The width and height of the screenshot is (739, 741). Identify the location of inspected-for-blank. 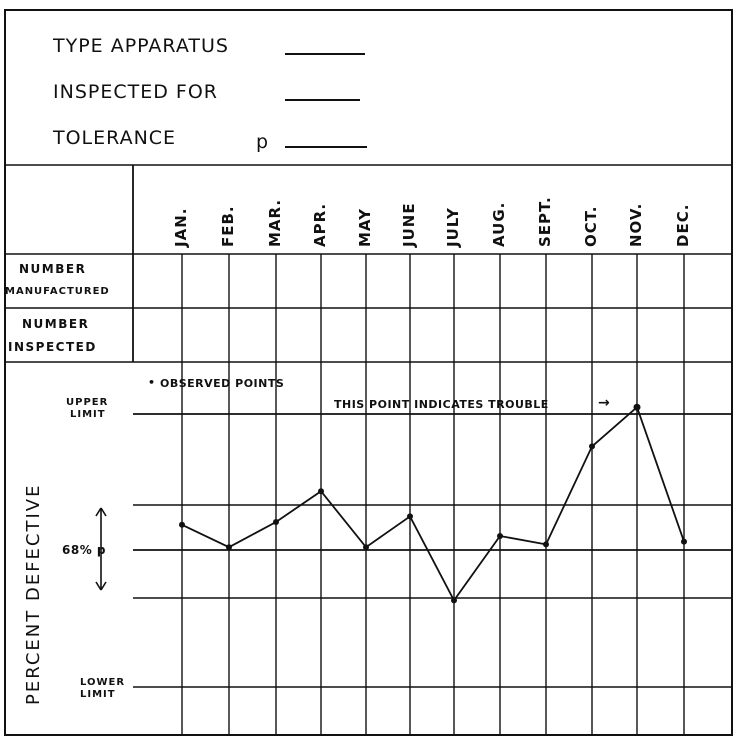
(322, 100).